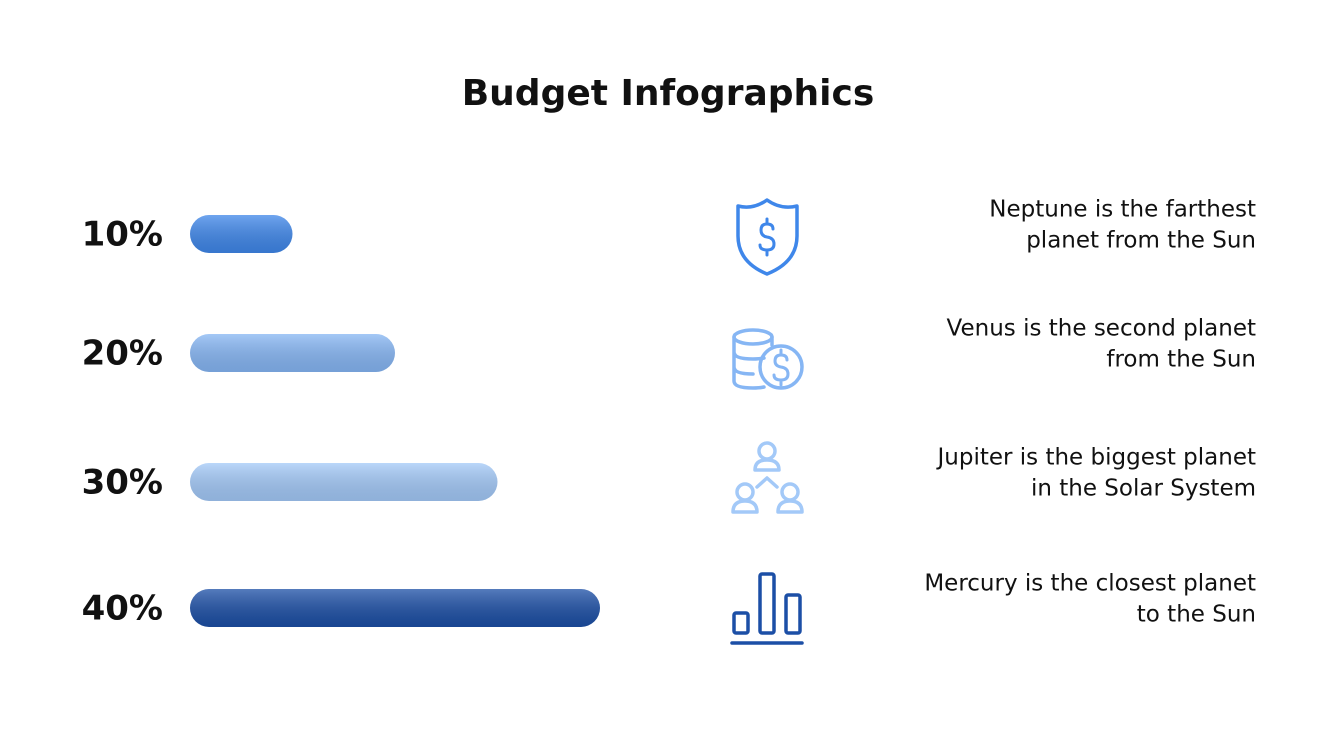 This screenshot has width=1336, height=752. What do you see at coordinates (1181, 360) in the screenshot?
I see `description: from the Sun` at bounding box center [1181, 360].